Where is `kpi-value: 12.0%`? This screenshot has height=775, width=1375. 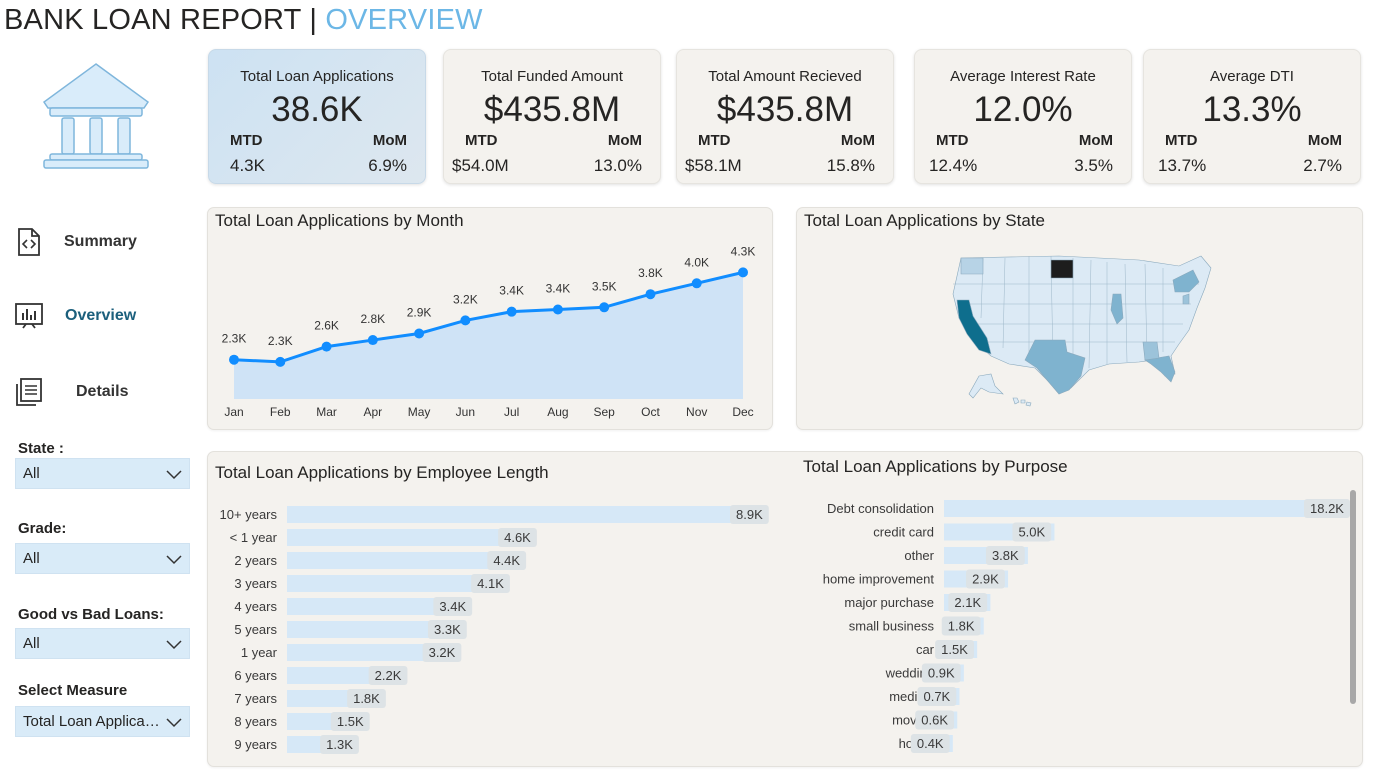
kpi-value: 12.0% is located at coordinates (1023, 109).